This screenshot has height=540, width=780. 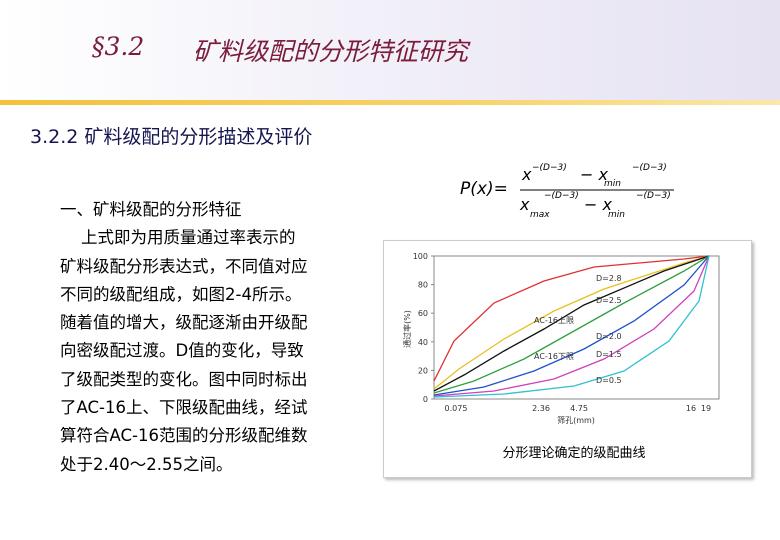 What do you see at coordinates (456, 408) in the screenshot?
I see `x-tick-label: 0.075` at bounding box center [456, 408].